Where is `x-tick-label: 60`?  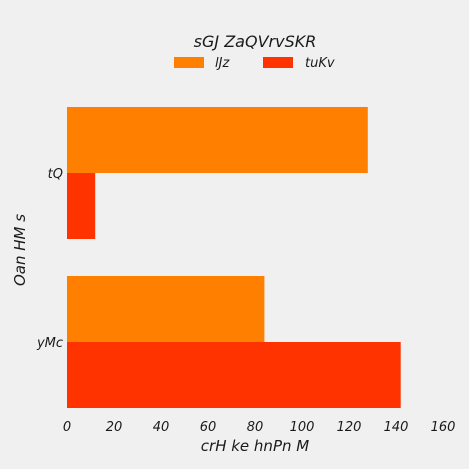 x-tick-label: 60 is located at coordinates (208, 427).